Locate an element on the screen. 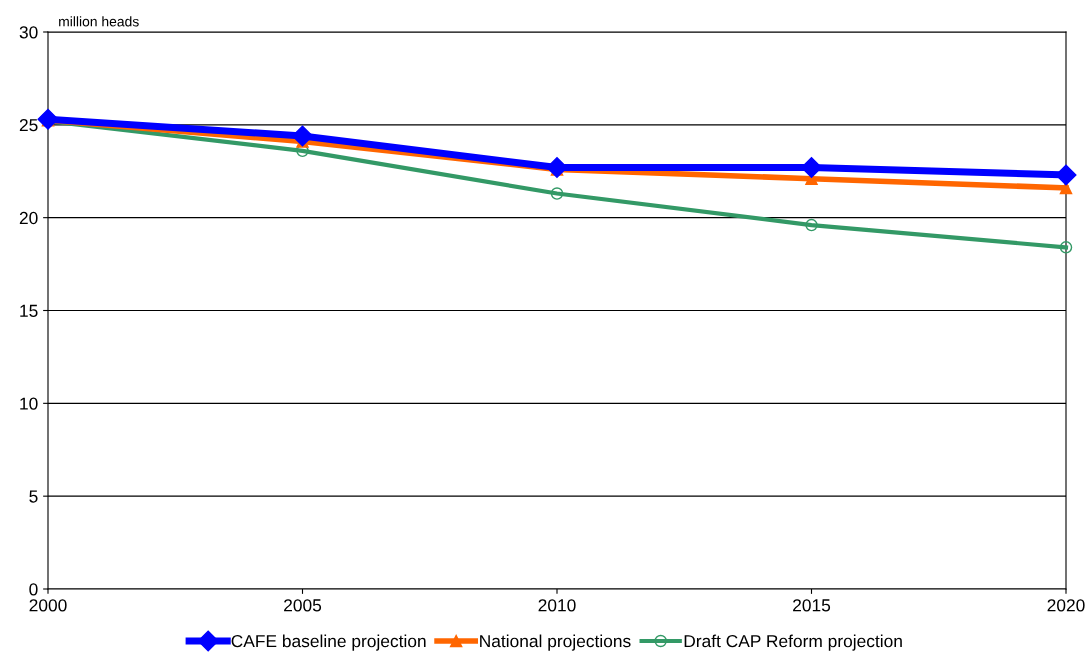 Image resolution: width=1092 pixels, height=663 pixels. x-tick-label: 2020 is located at coordinates (1066, 605).